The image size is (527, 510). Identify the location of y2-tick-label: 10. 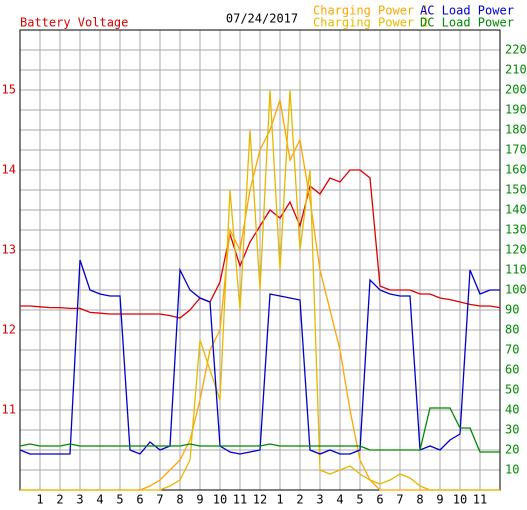
(512, 470).